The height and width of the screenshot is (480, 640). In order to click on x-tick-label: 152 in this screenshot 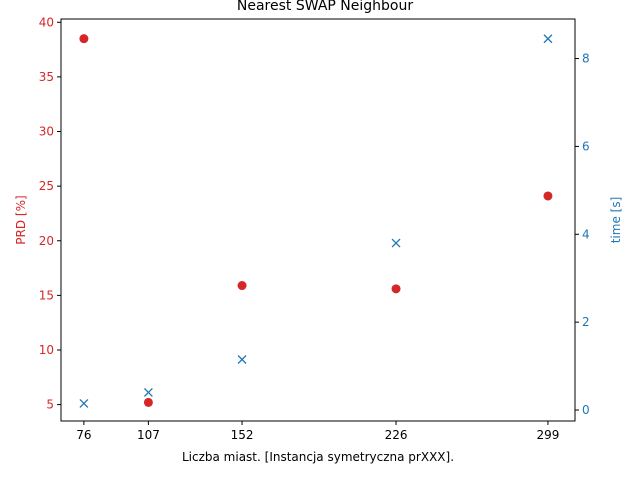, I will do `click(242, 435)`.